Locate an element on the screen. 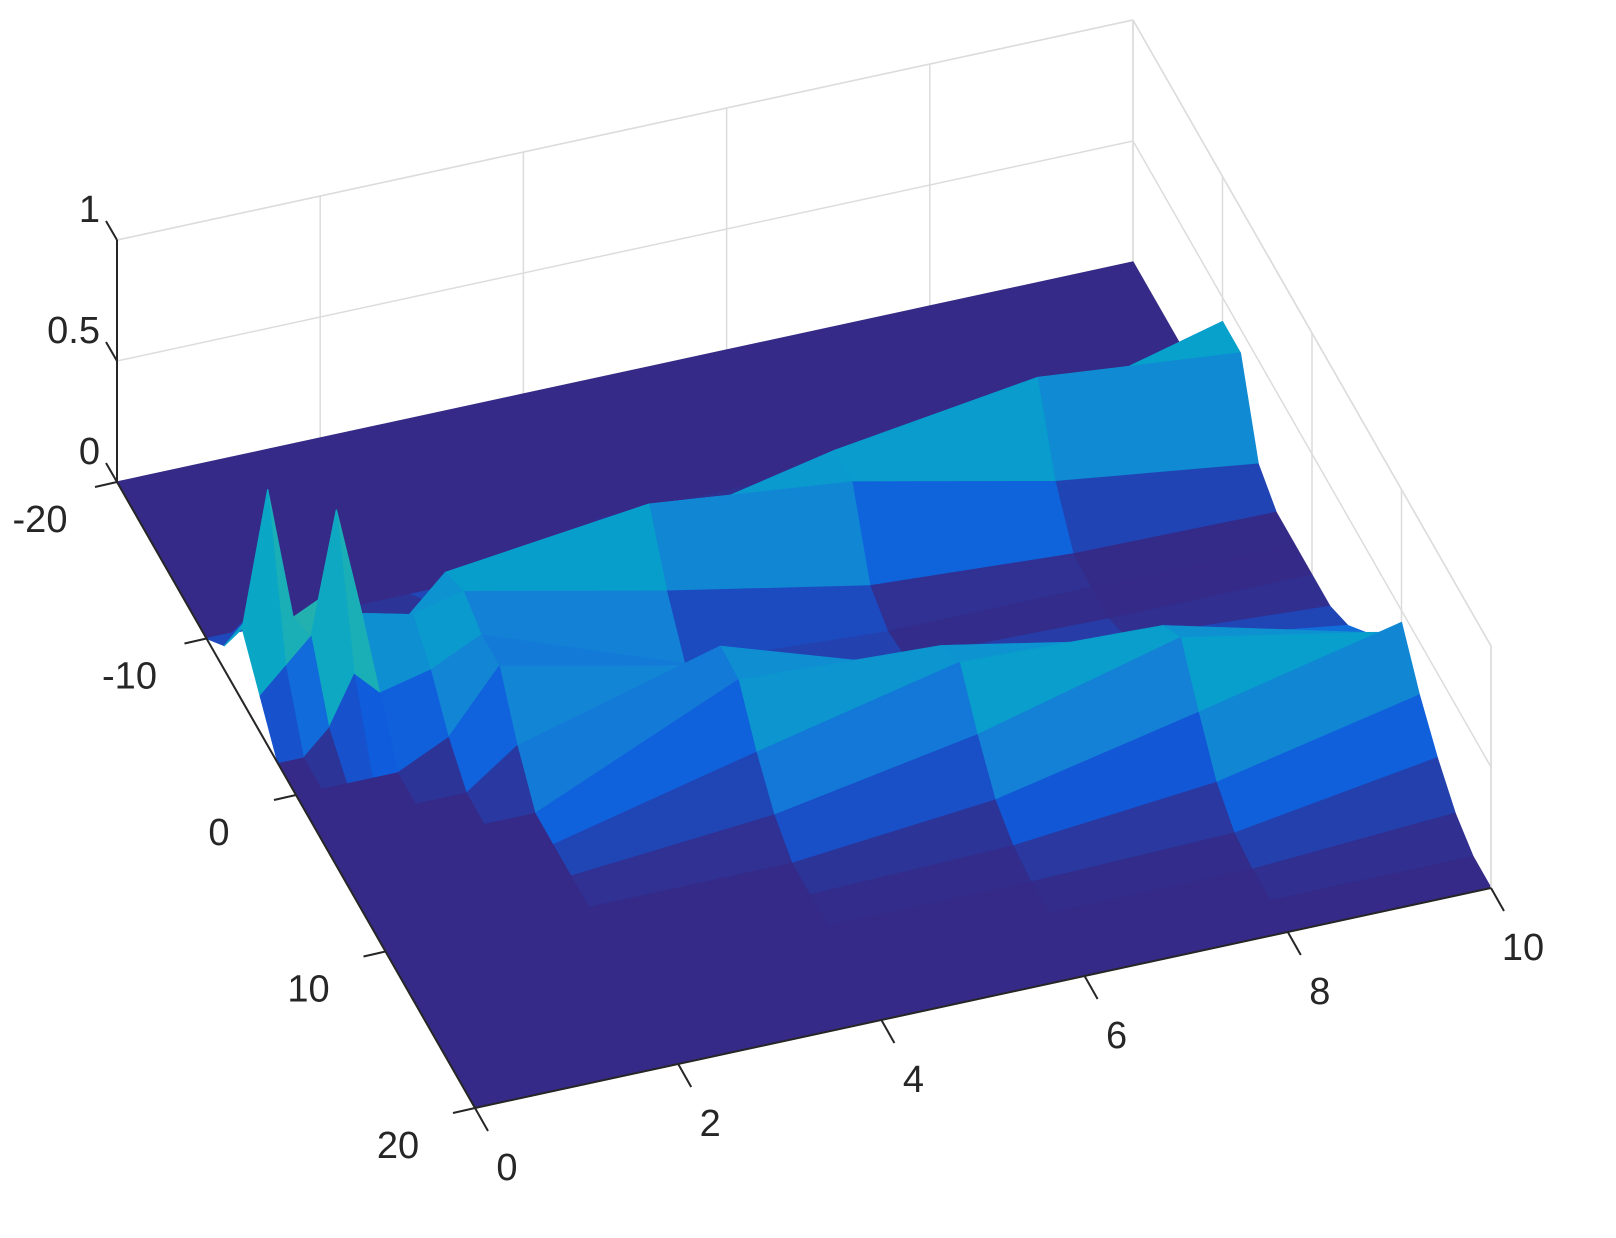 This screenshot has height=1238, width=1616. x-tick-label: 2 is located at coordinates (710, 1124).